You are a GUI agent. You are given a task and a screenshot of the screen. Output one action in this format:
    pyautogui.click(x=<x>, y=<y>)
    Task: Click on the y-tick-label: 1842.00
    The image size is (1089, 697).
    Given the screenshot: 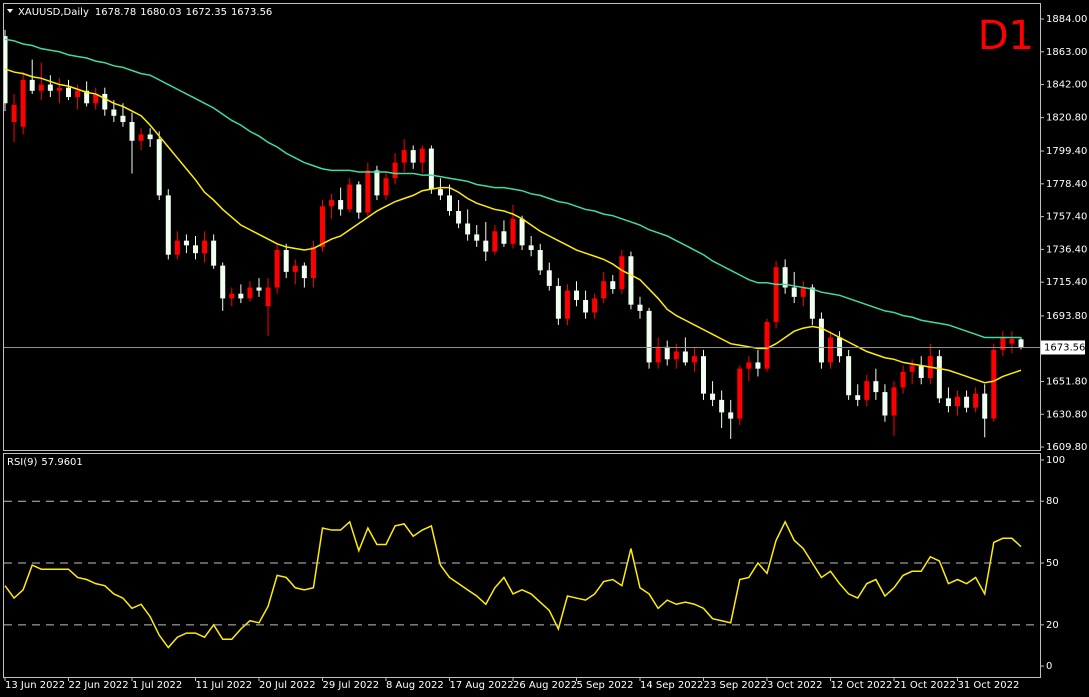 What is the action you would take?
    pyautogui.click(x=1066, y=85)
    